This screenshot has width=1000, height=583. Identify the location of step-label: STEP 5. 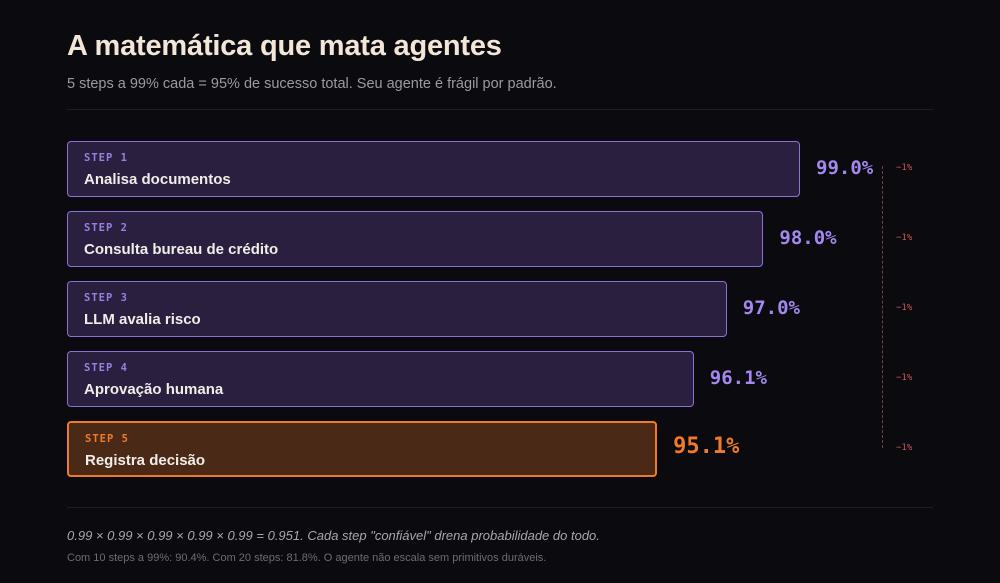
(107, 439).